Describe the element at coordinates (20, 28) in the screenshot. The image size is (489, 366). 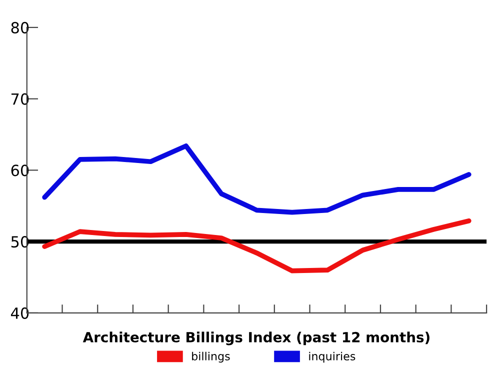
I see `y-tick-label: 80` at that location.